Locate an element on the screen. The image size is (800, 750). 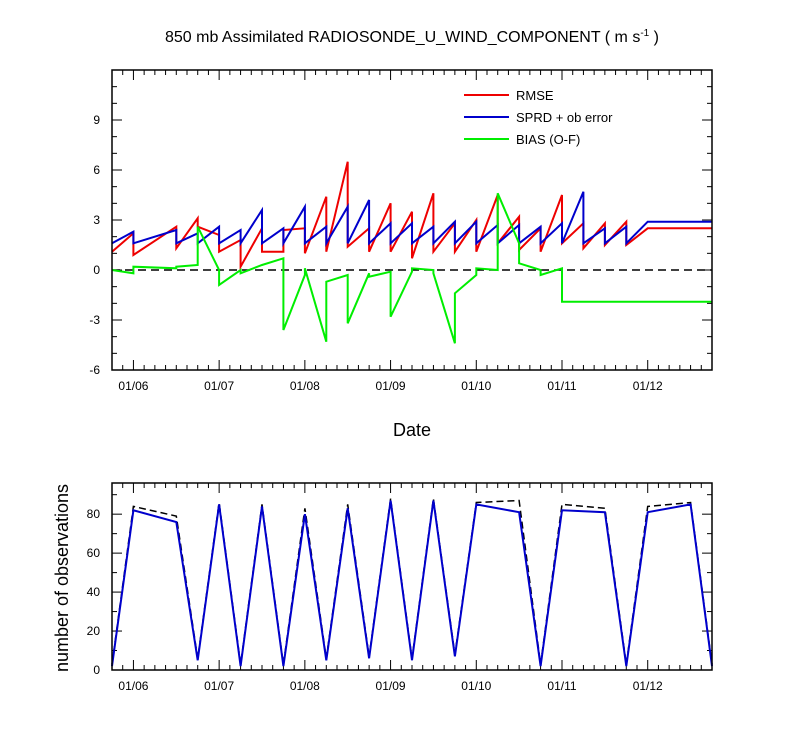
y-tick-label: 40 is located at coordinates (94, 592).